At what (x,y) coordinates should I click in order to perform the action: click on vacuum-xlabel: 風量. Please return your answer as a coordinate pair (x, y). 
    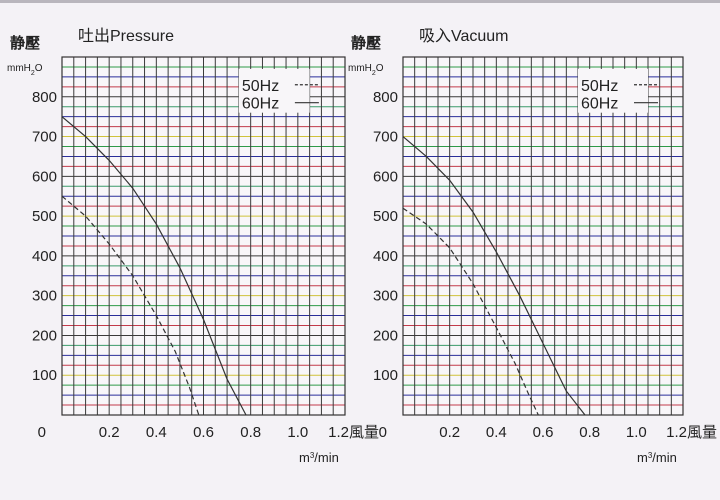
    Looking at the image, I should click on (702, 432).